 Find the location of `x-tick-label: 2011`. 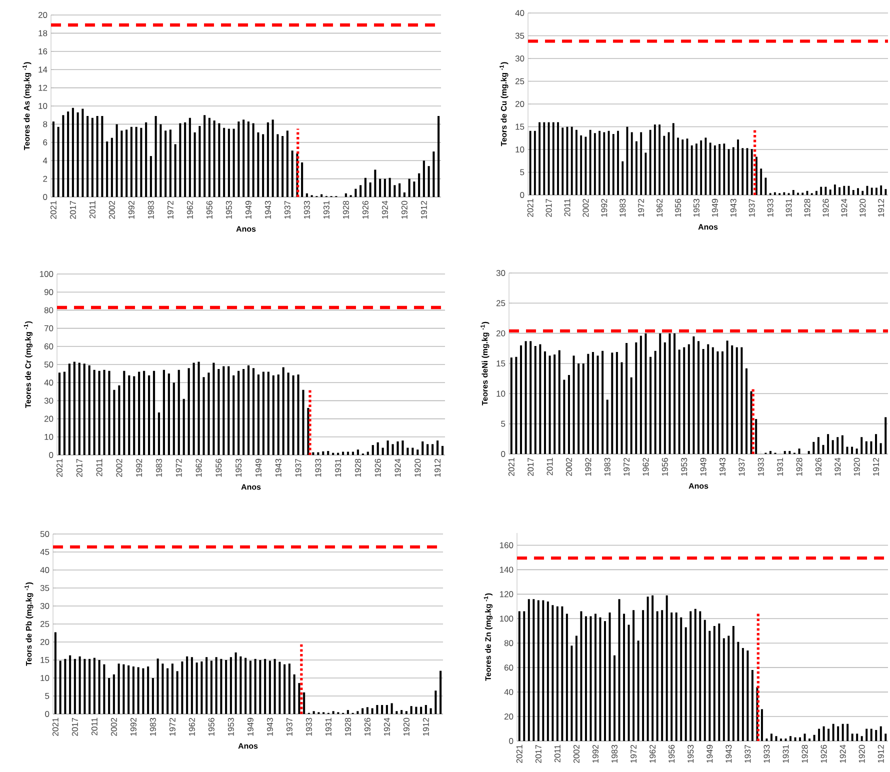

x-tick-label: 2011 is located at coordinates (92, 209).